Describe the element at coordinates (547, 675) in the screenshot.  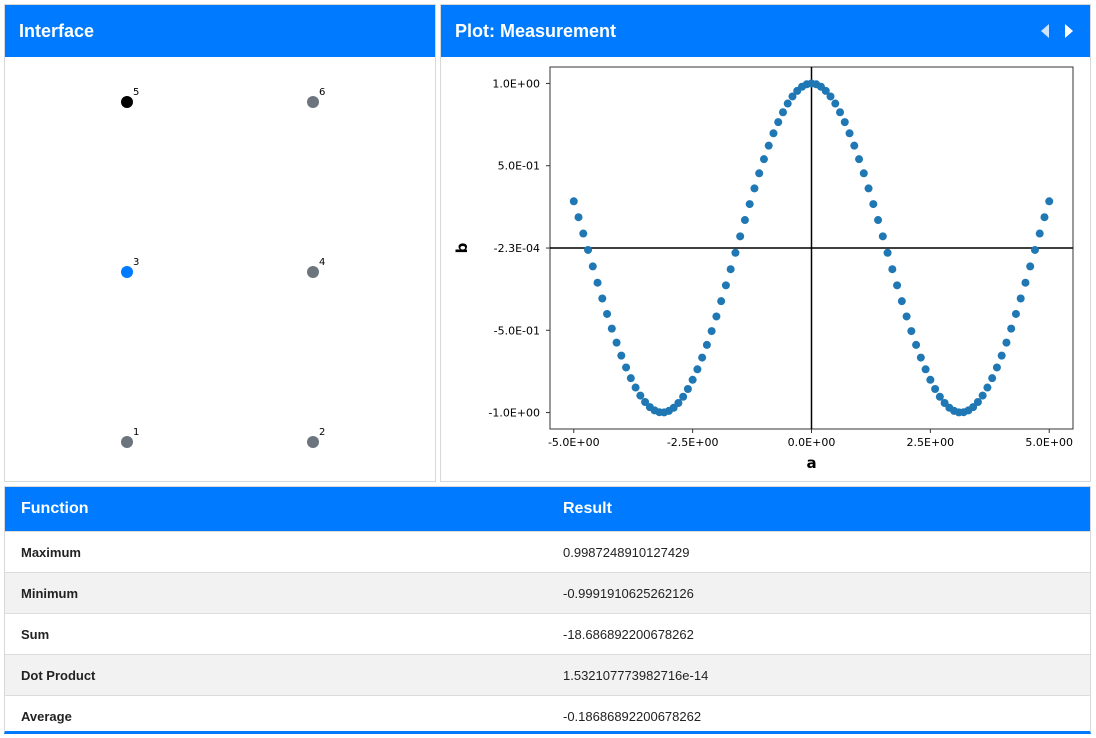
I see `table-row: Dot Product 1.532107773982716e-14` at that location.